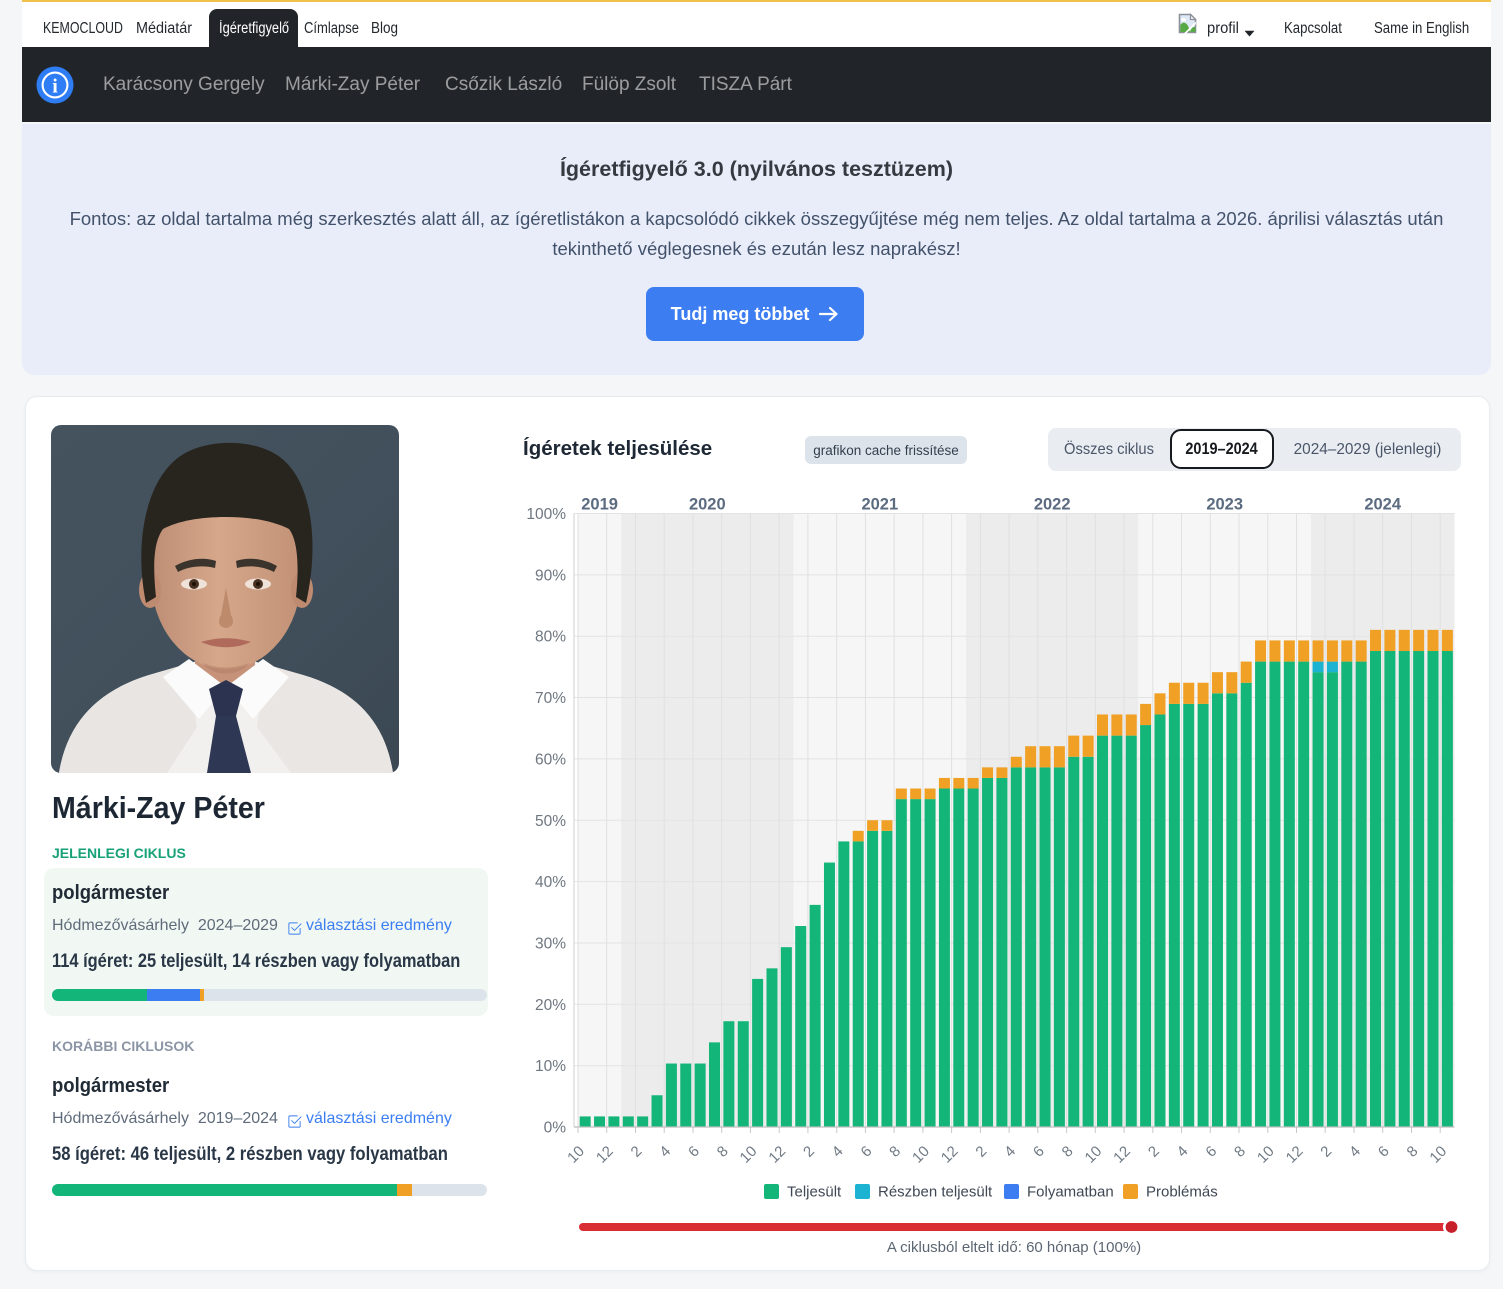 The width and height of the screenshot is (1503, 1289). Describe the element at coordinates (550, 759) in the screenshot. I see `svg-text: 60%` at that location.